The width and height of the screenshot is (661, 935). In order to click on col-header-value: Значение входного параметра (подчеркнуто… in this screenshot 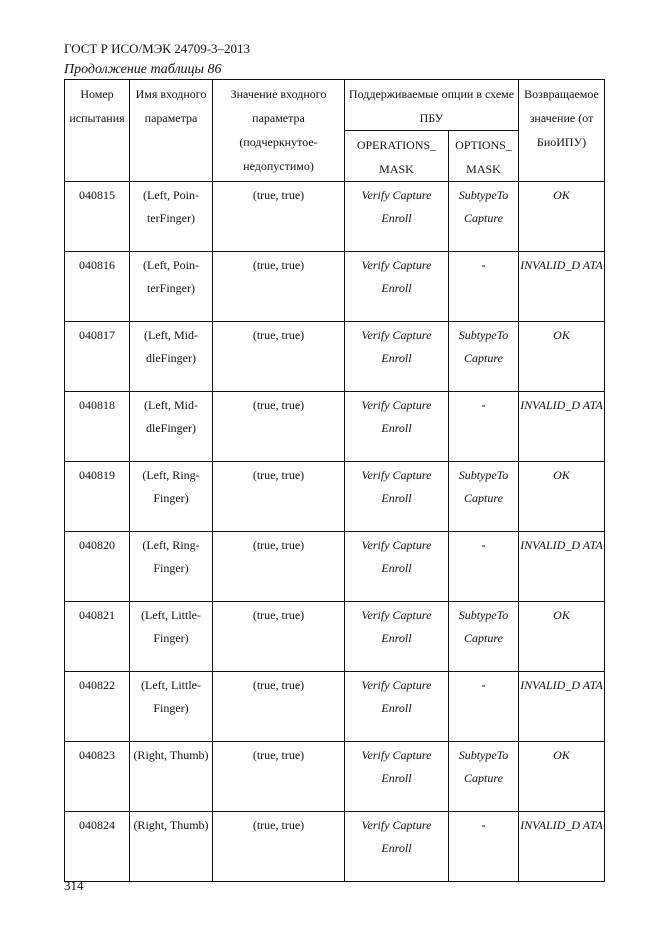, I will do `click(278, 130)`.